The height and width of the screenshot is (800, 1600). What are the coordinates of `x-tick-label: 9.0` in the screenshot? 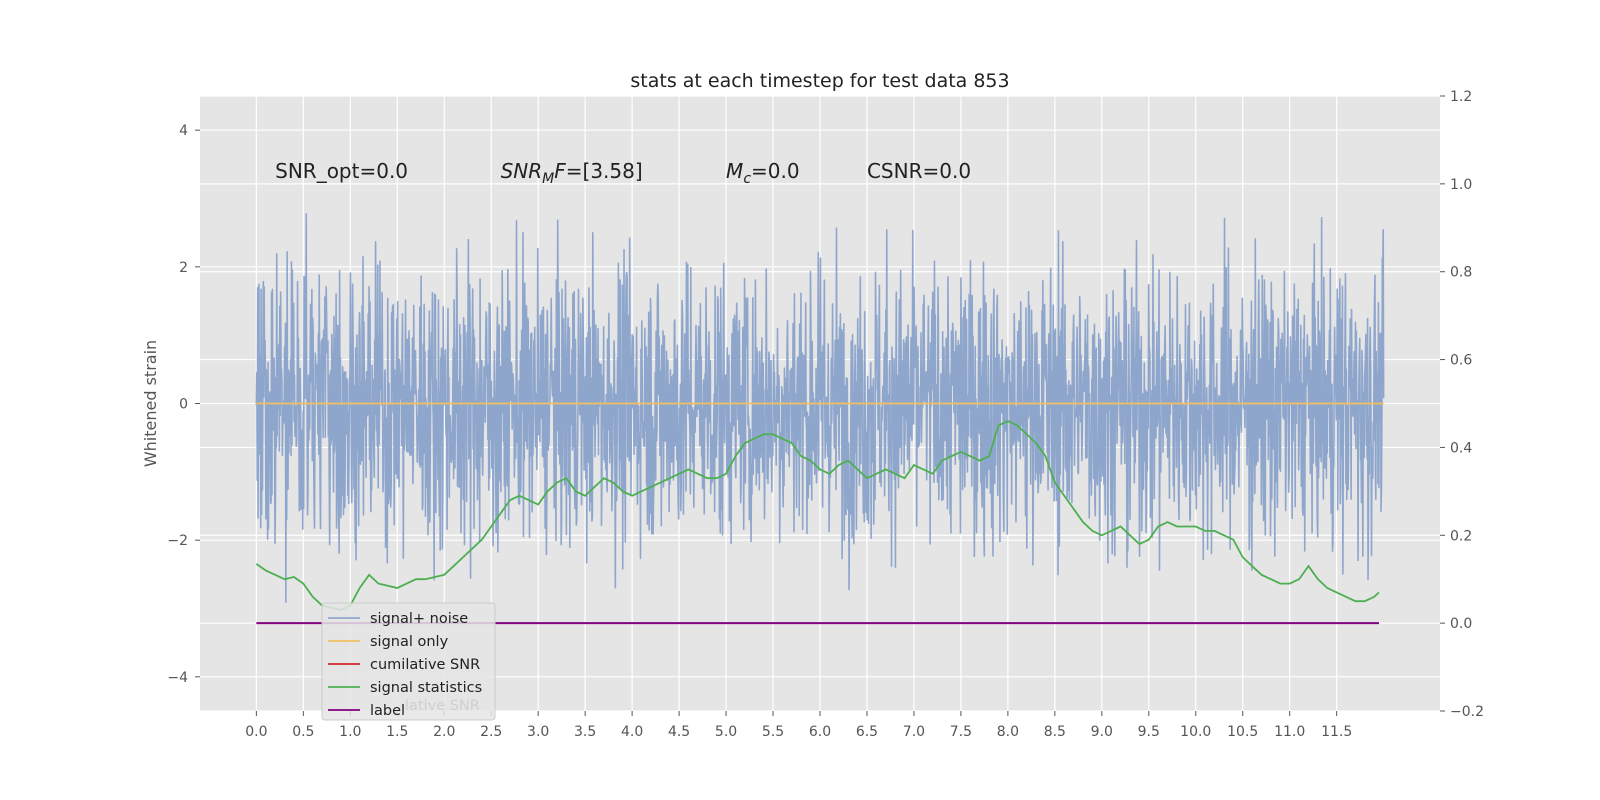 It's located at (1102, 732).